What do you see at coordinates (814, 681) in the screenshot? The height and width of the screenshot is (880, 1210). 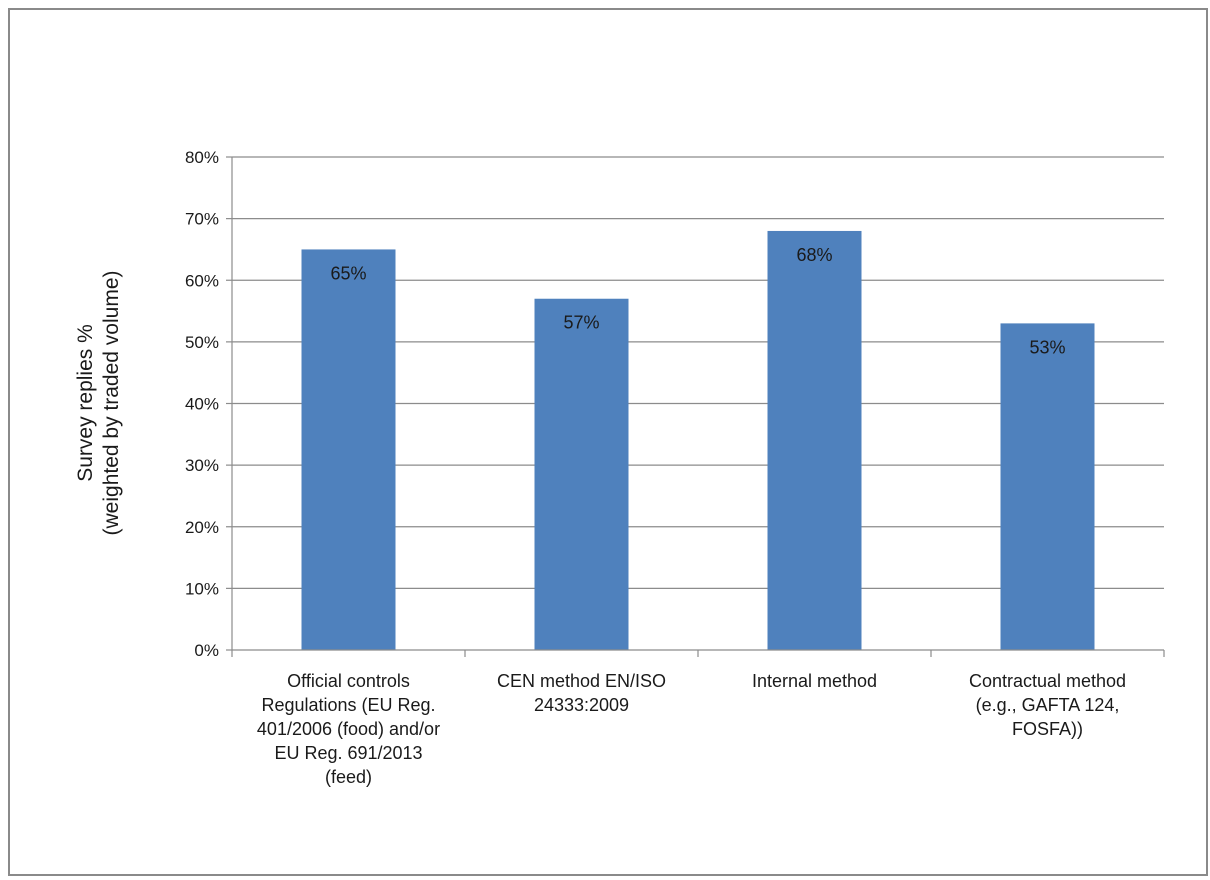 I see `x-category-label: Internal method` at bounding box center [814, 681].